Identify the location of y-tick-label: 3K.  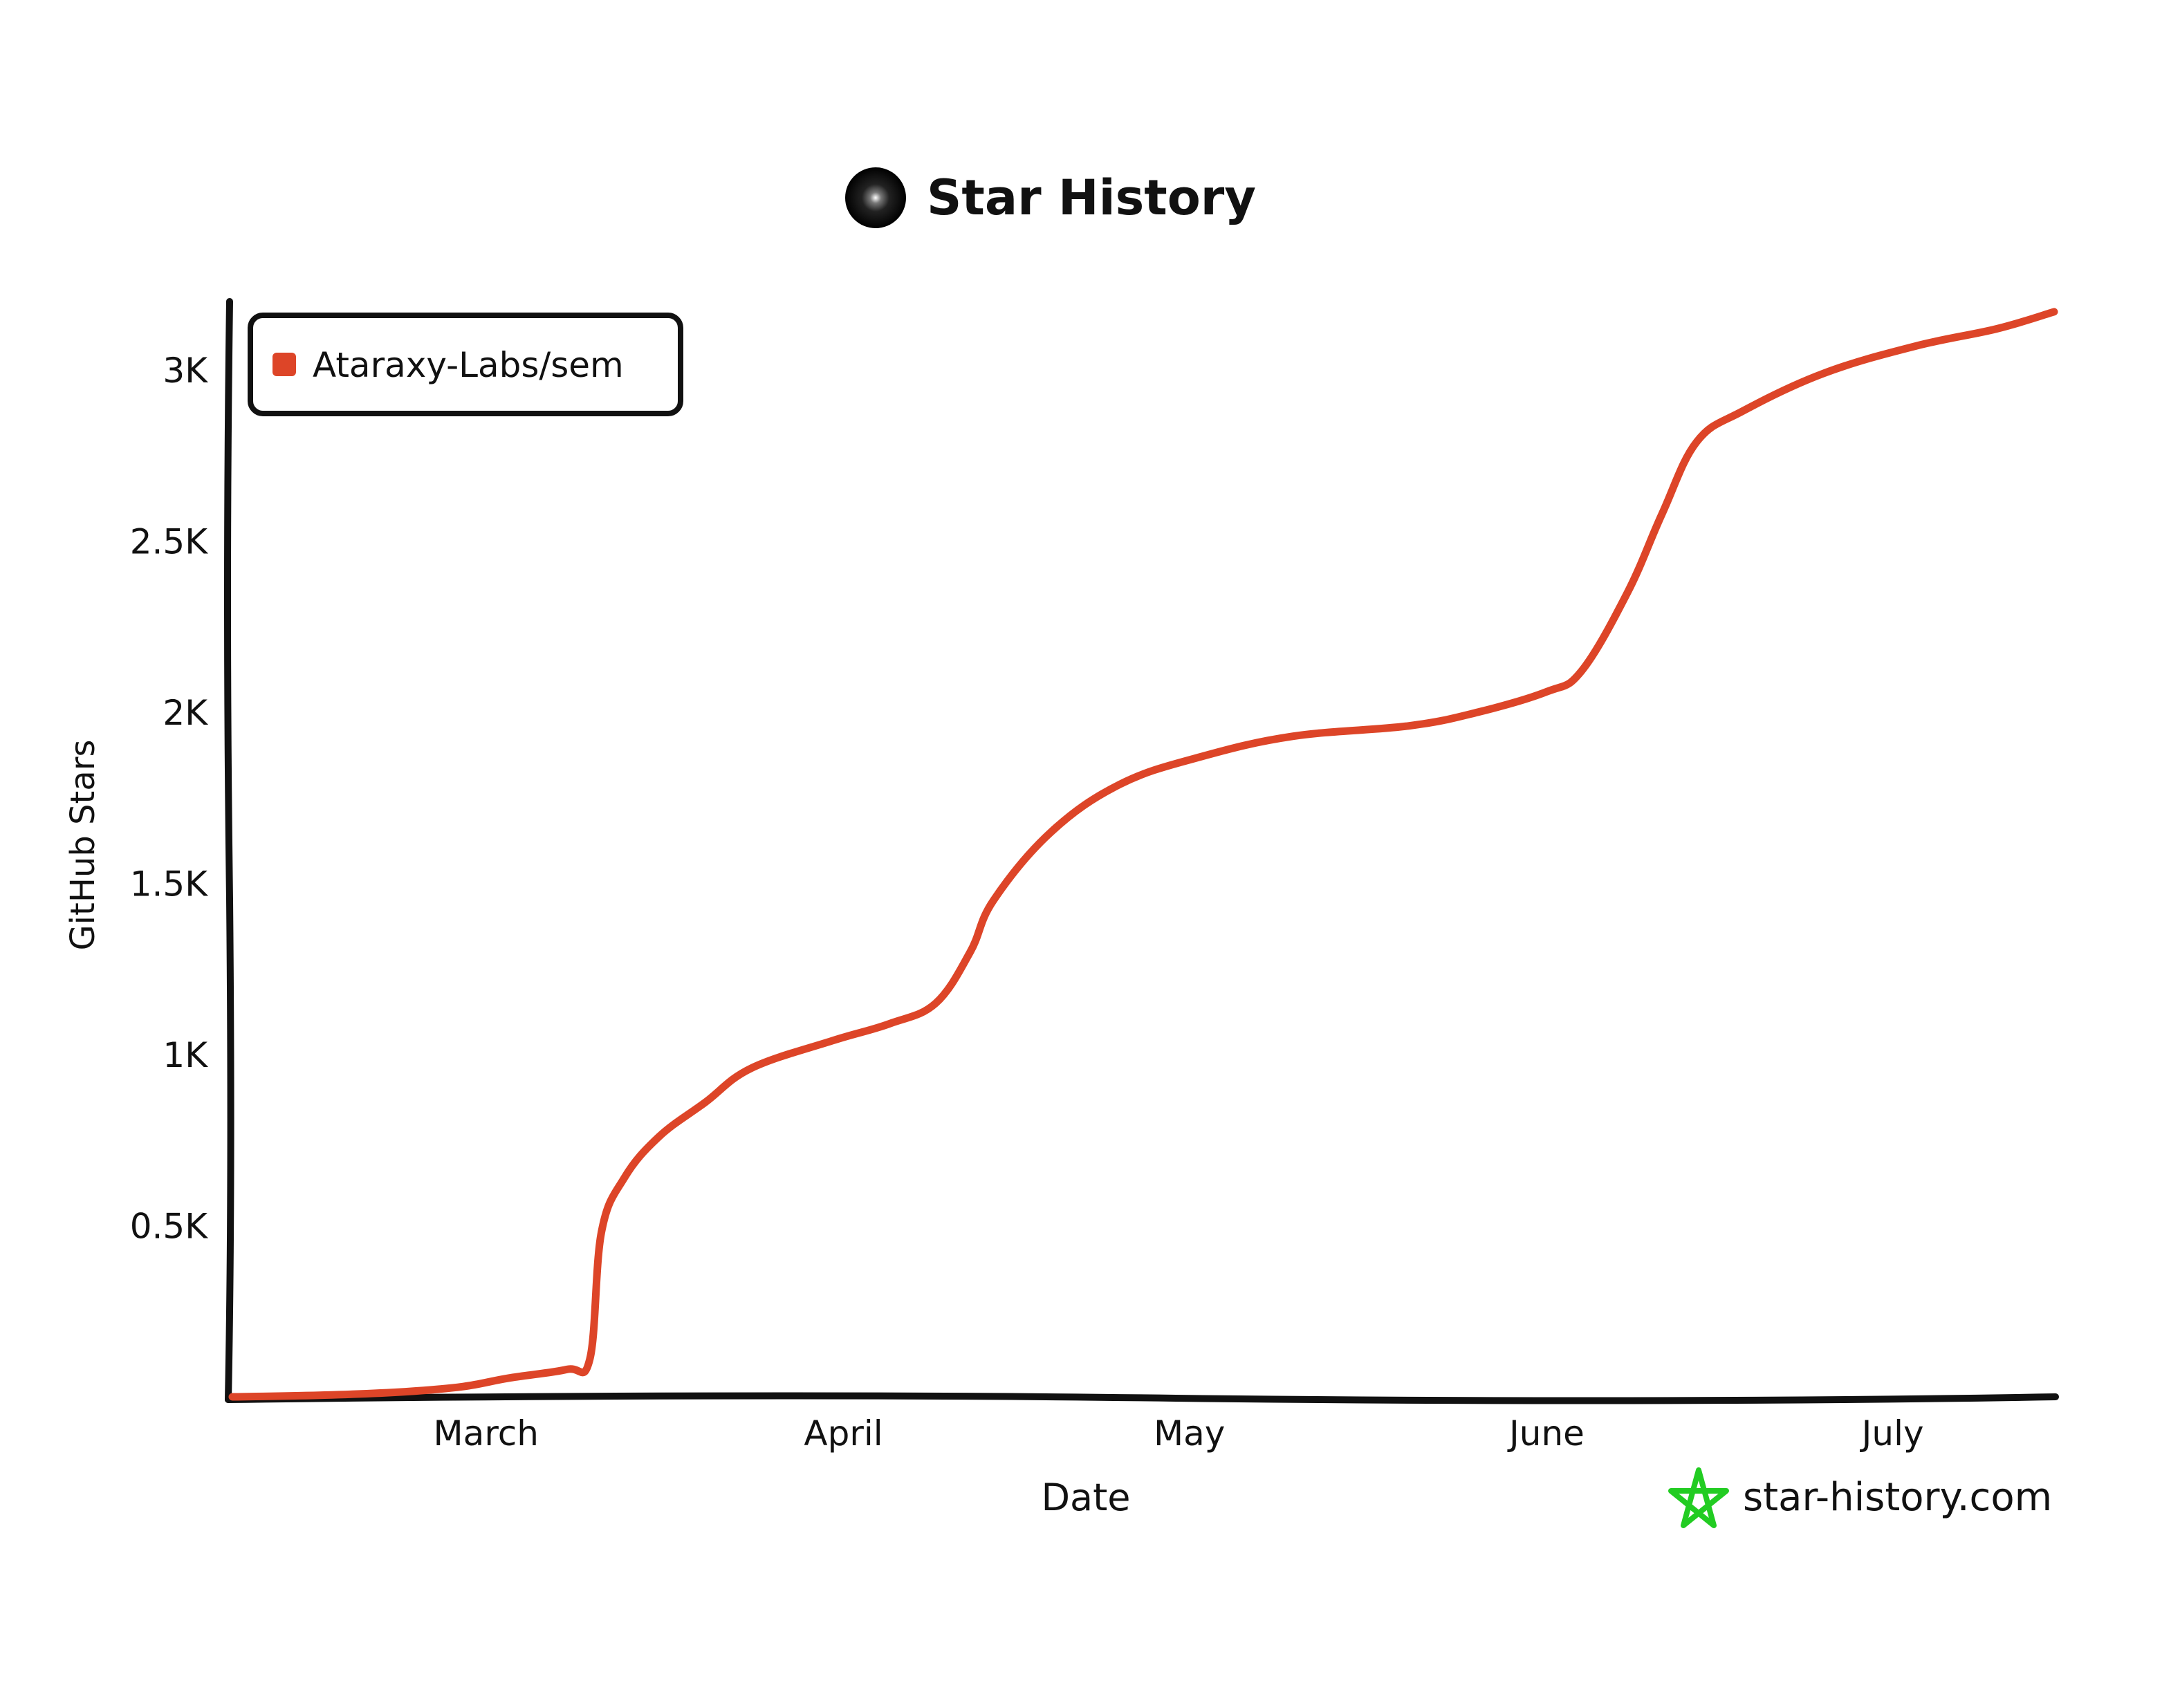
(186, 371).